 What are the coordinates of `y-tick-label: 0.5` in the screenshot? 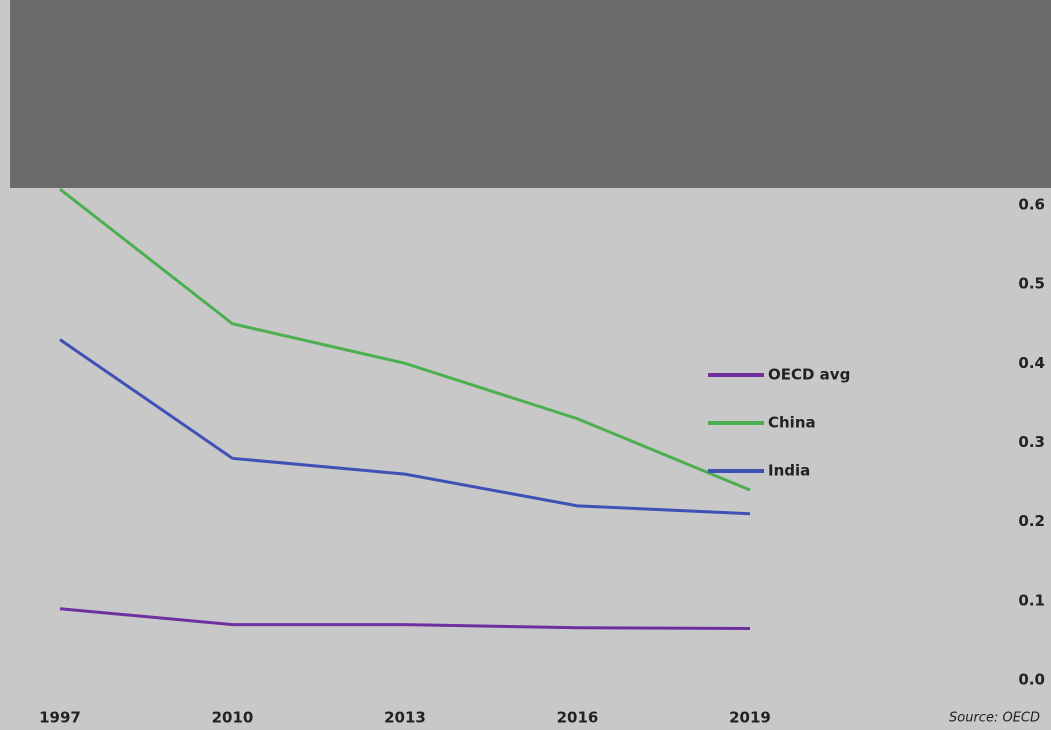 It's located at (1031, 284).